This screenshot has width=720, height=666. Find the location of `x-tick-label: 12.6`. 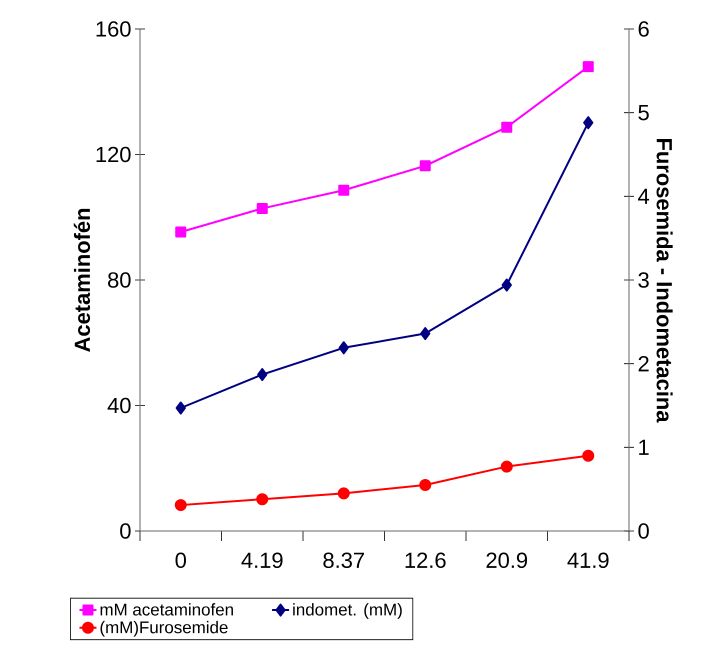

x-tick-label: 12.6 is located at coordinates (426, 560).